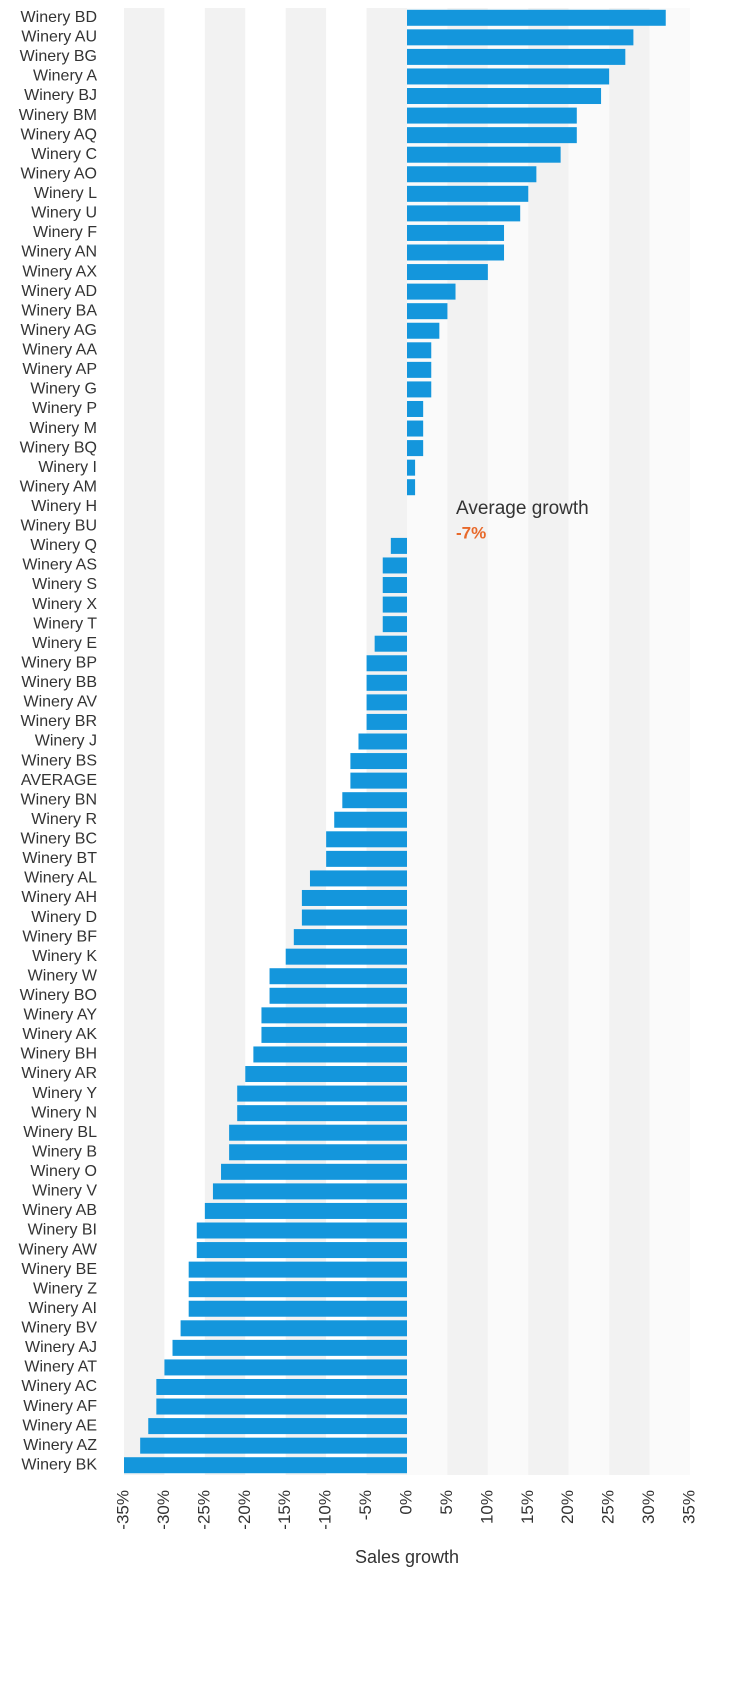 The width and height of the screenshot is (747, 1696). What do you see at coordinates (64, 1112) in the screenshot?
I see `y-tick-label: Winery N` at bounding box center [64, 1112].